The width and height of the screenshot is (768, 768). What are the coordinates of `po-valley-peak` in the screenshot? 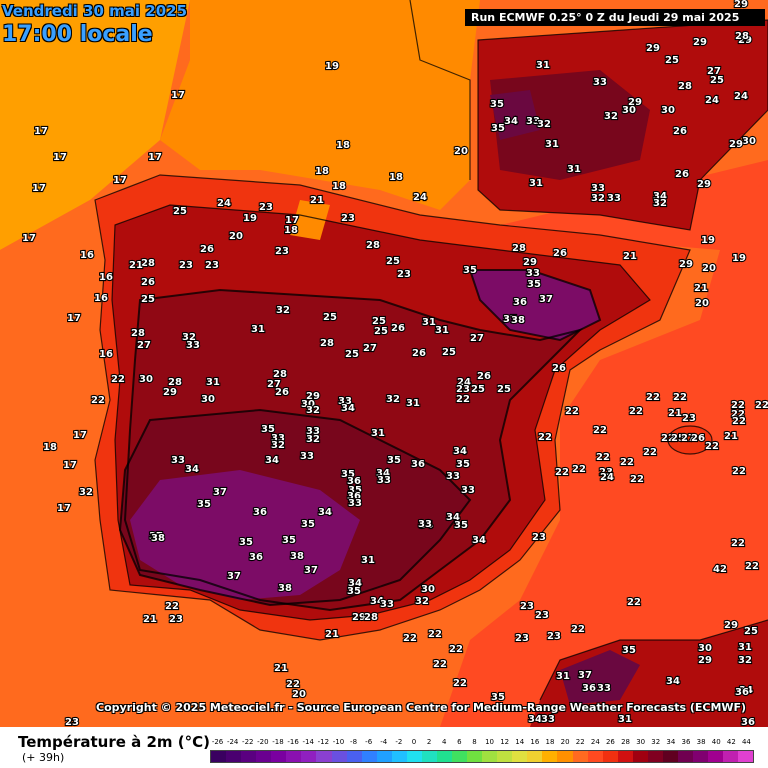 It's located at (515, 115).